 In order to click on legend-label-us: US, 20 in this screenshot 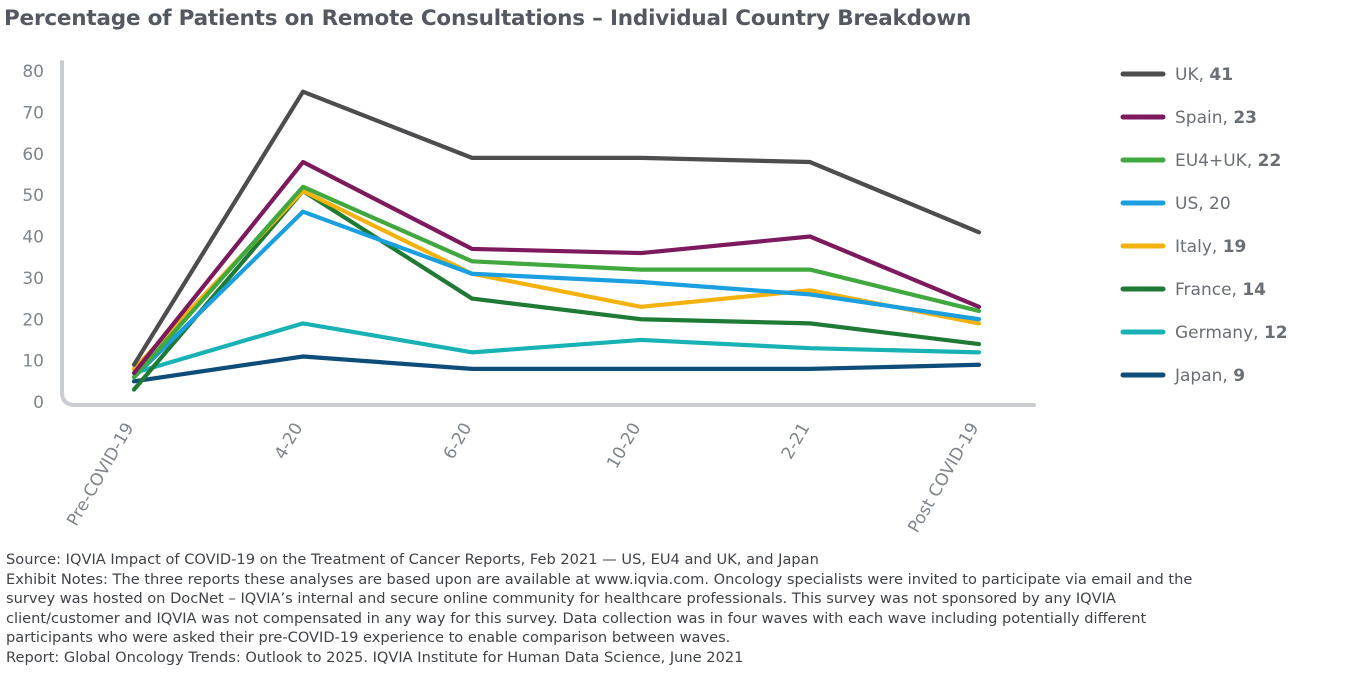, I will do `click(1203, 204)`.